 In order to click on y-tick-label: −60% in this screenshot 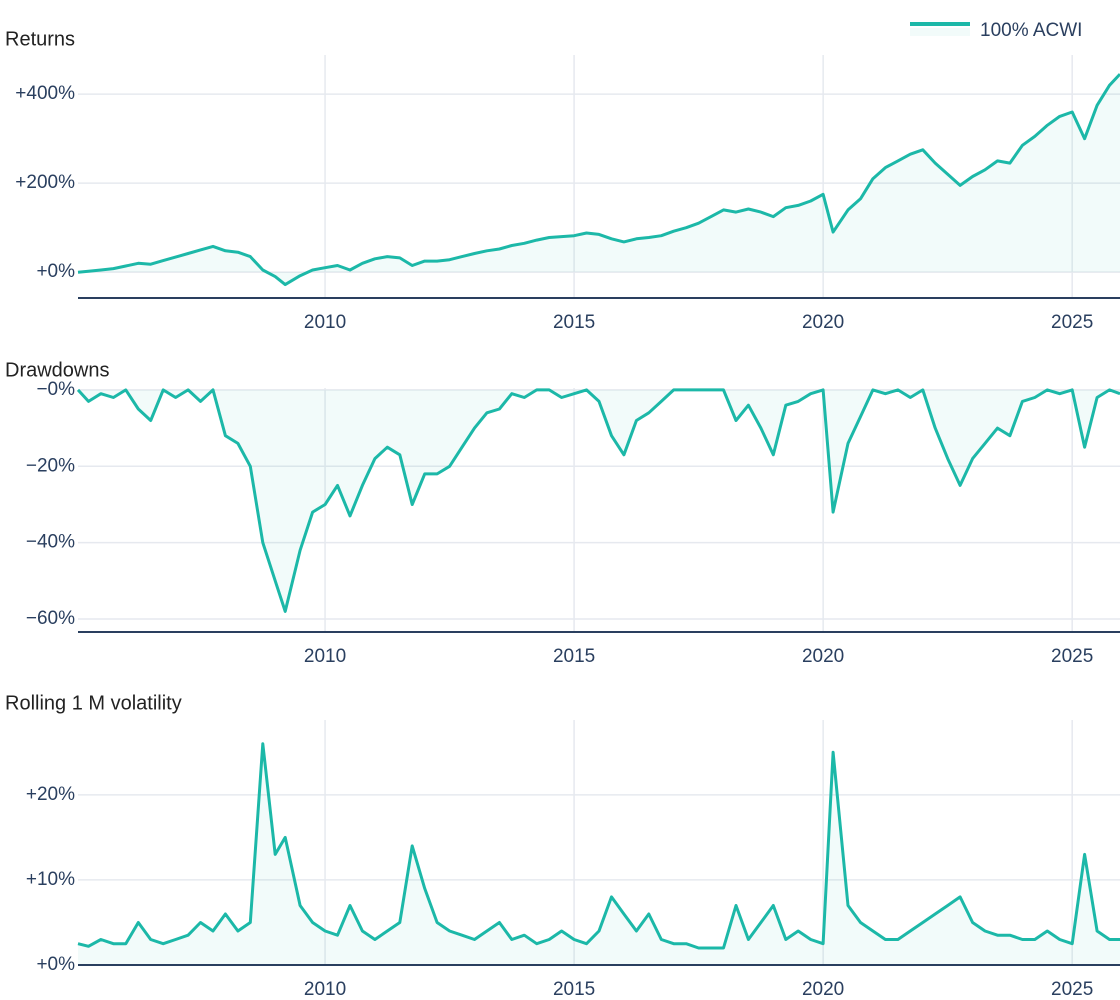, I will do `click(50, 618)`.